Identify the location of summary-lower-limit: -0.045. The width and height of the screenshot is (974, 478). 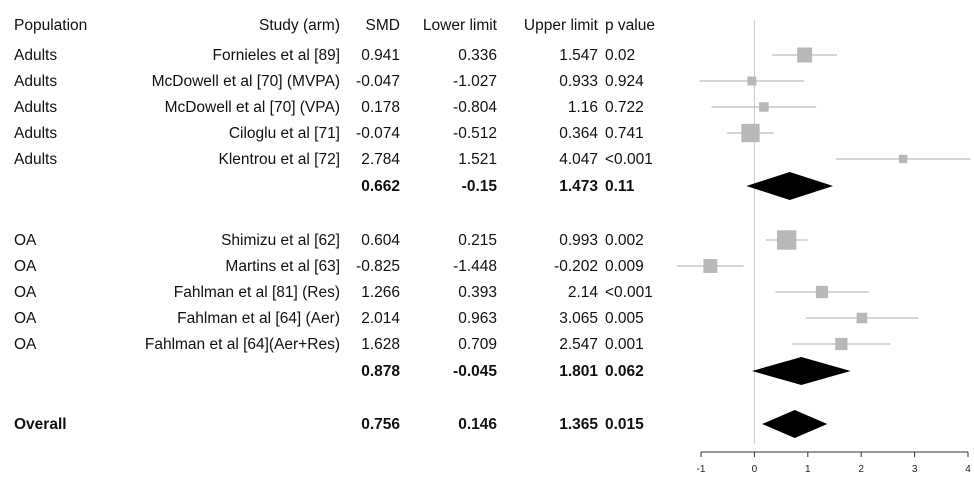
(475, 371).